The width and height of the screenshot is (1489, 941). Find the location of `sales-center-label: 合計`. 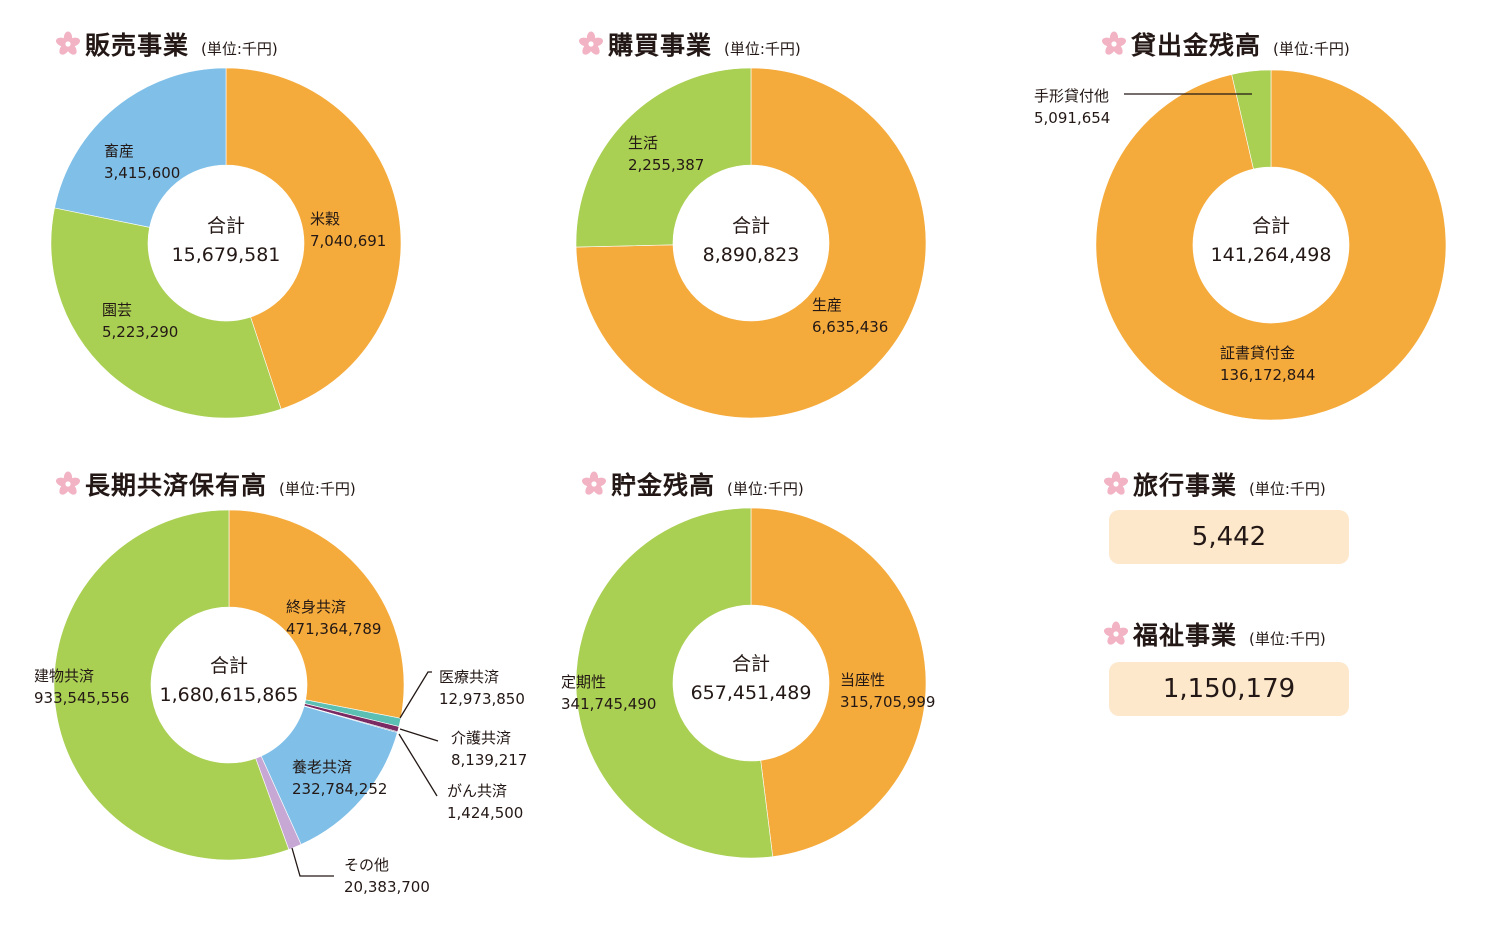

sales-center-label: 合計 is located at coordinates (226, 226).